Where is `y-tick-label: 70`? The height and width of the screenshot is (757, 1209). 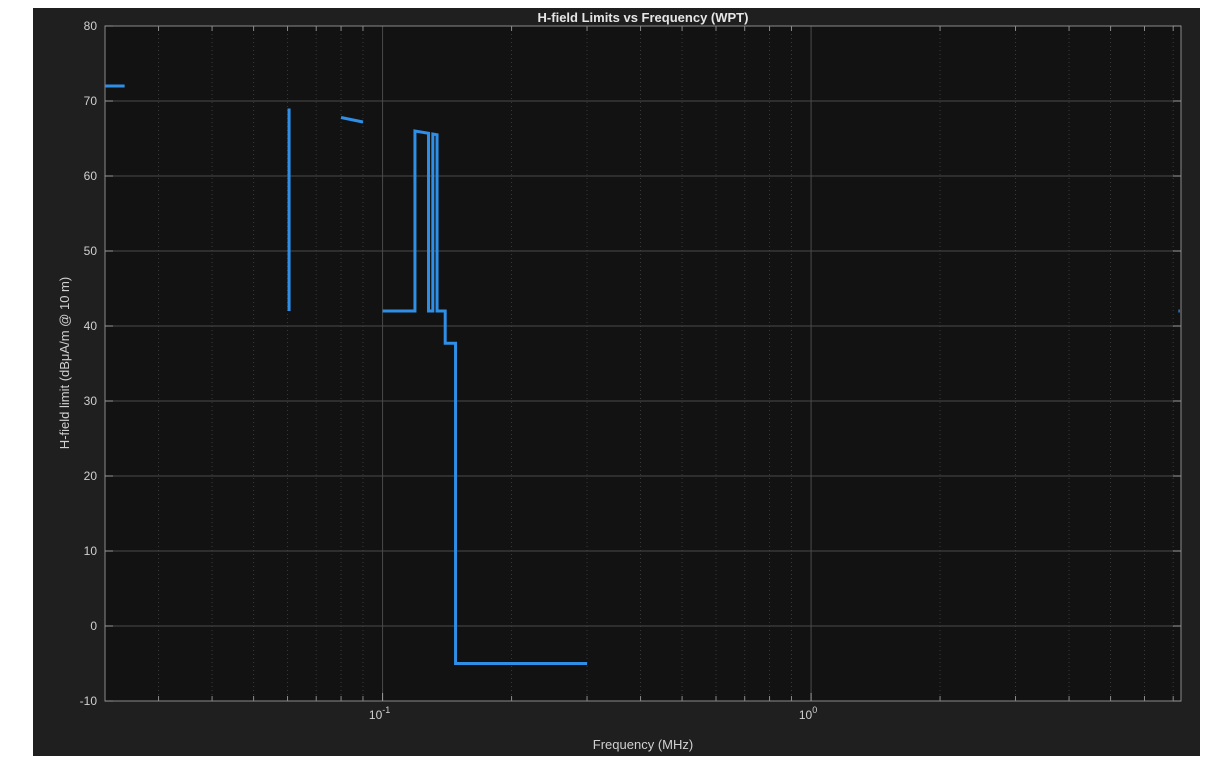 y-tick-label: 70 is located at coordinates (91, 101).